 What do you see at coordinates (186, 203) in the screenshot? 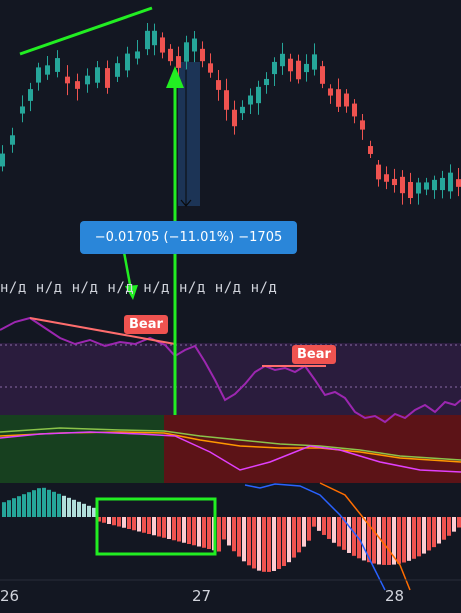
I see `measure-arrow` at bounding box center [186, 203].